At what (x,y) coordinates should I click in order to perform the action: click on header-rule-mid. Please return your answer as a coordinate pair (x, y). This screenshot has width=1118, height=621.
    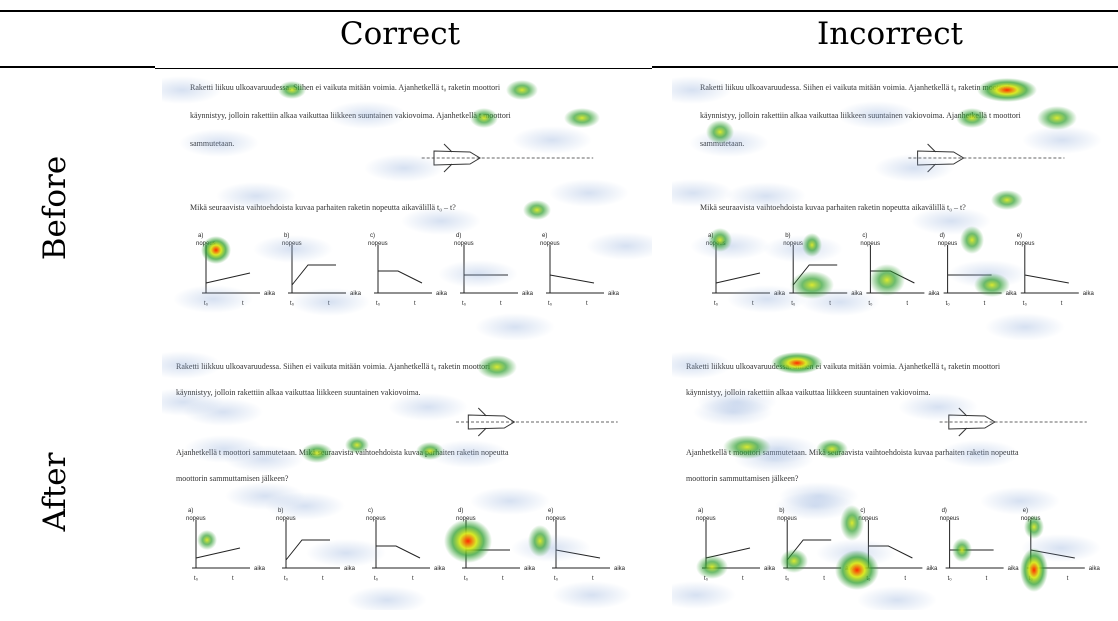
    Looking at the image, I should click on (403, 68).